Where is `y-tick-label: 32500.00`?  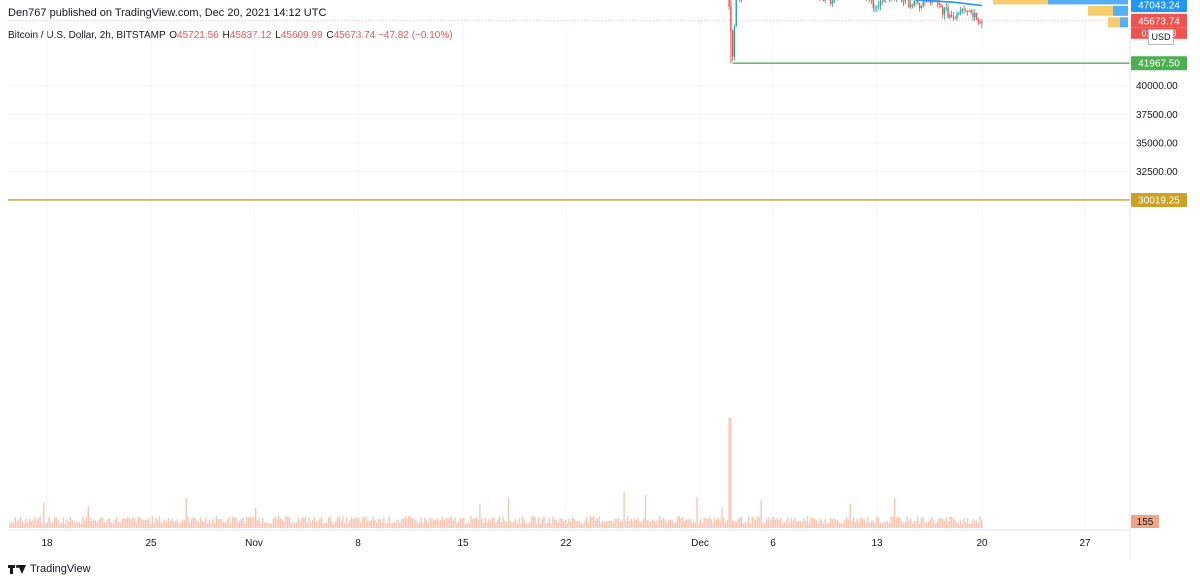
y-tick-label: 32500.00 is located at coordinates (1157, 172).